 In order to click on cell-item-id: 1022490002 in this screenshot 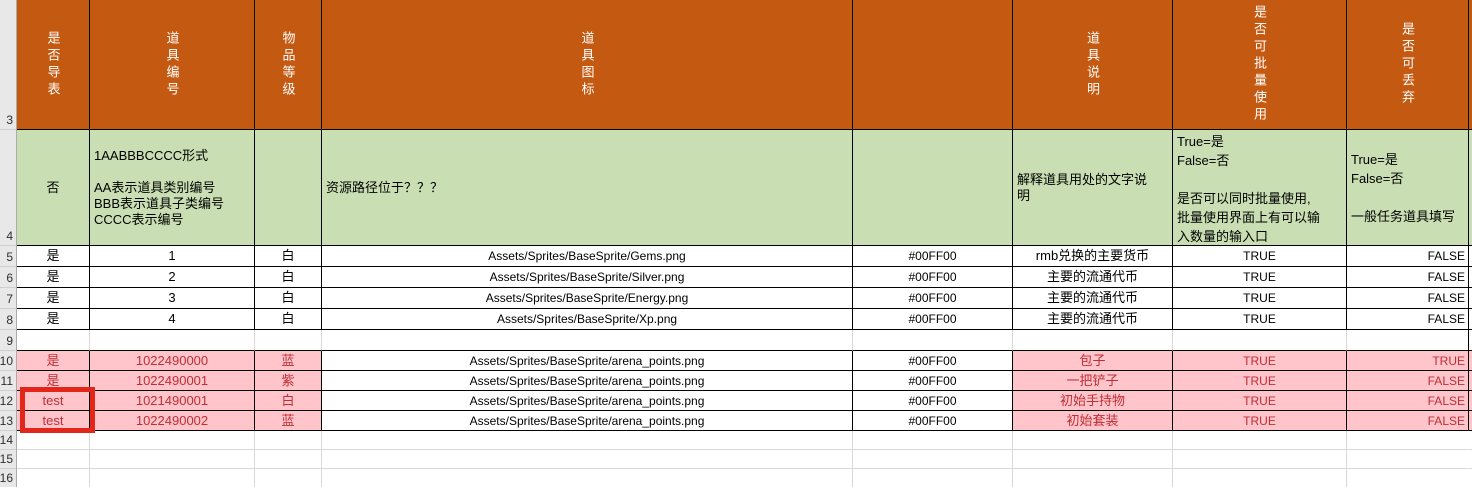, I will do `click(172, 421)`.